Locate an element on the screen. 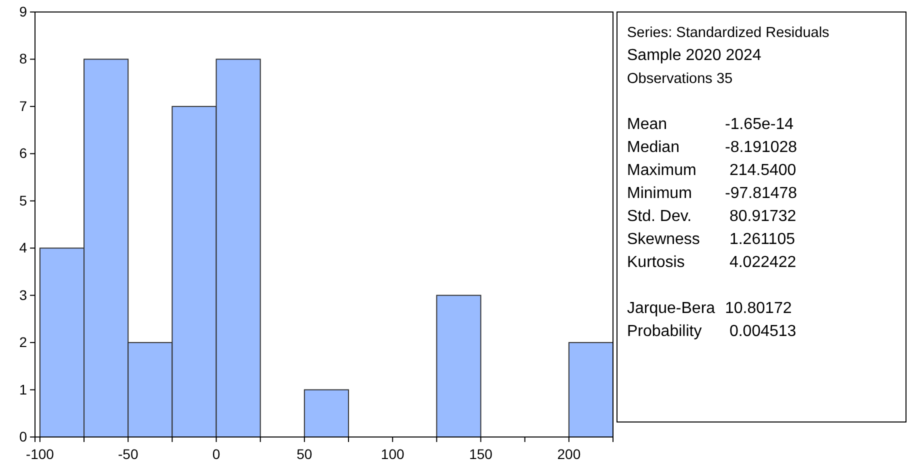  x-tick-label: 0 is located at coordinates (216, 454).